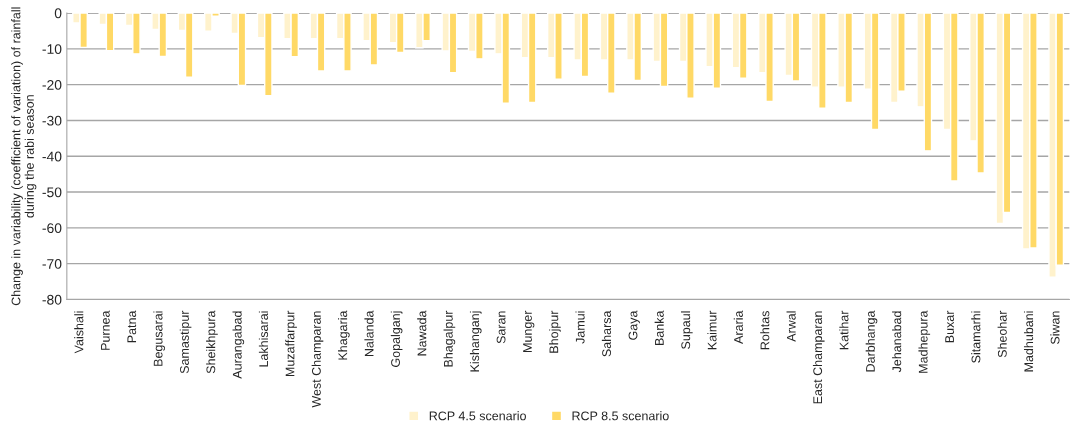 This screenshot has height=434, width=1078. What do you see at coordinates (317, 359) in the screenshot?
I see `x-tick-label: West Champaran` at bounding box center [317, 359].